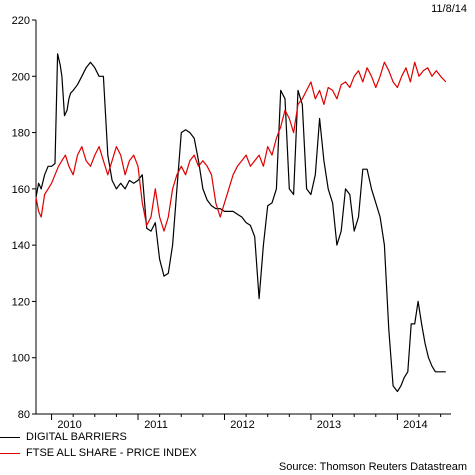 The image size is (475, 475). I want to click on y-tick-label: 80, so click(24, 415).